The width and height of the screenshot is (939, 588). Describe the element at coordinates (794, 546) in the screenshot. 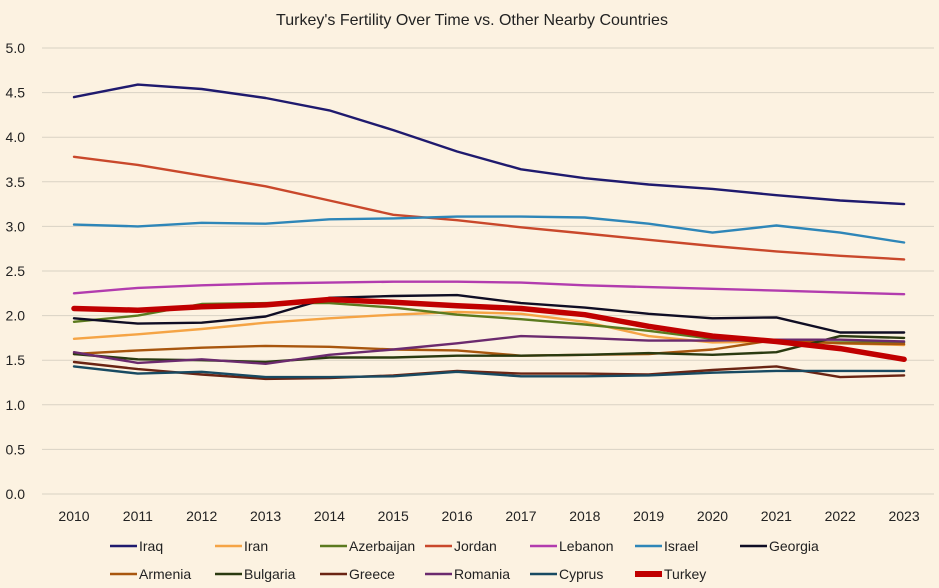

I see `legend-label: Georgia` at that location.